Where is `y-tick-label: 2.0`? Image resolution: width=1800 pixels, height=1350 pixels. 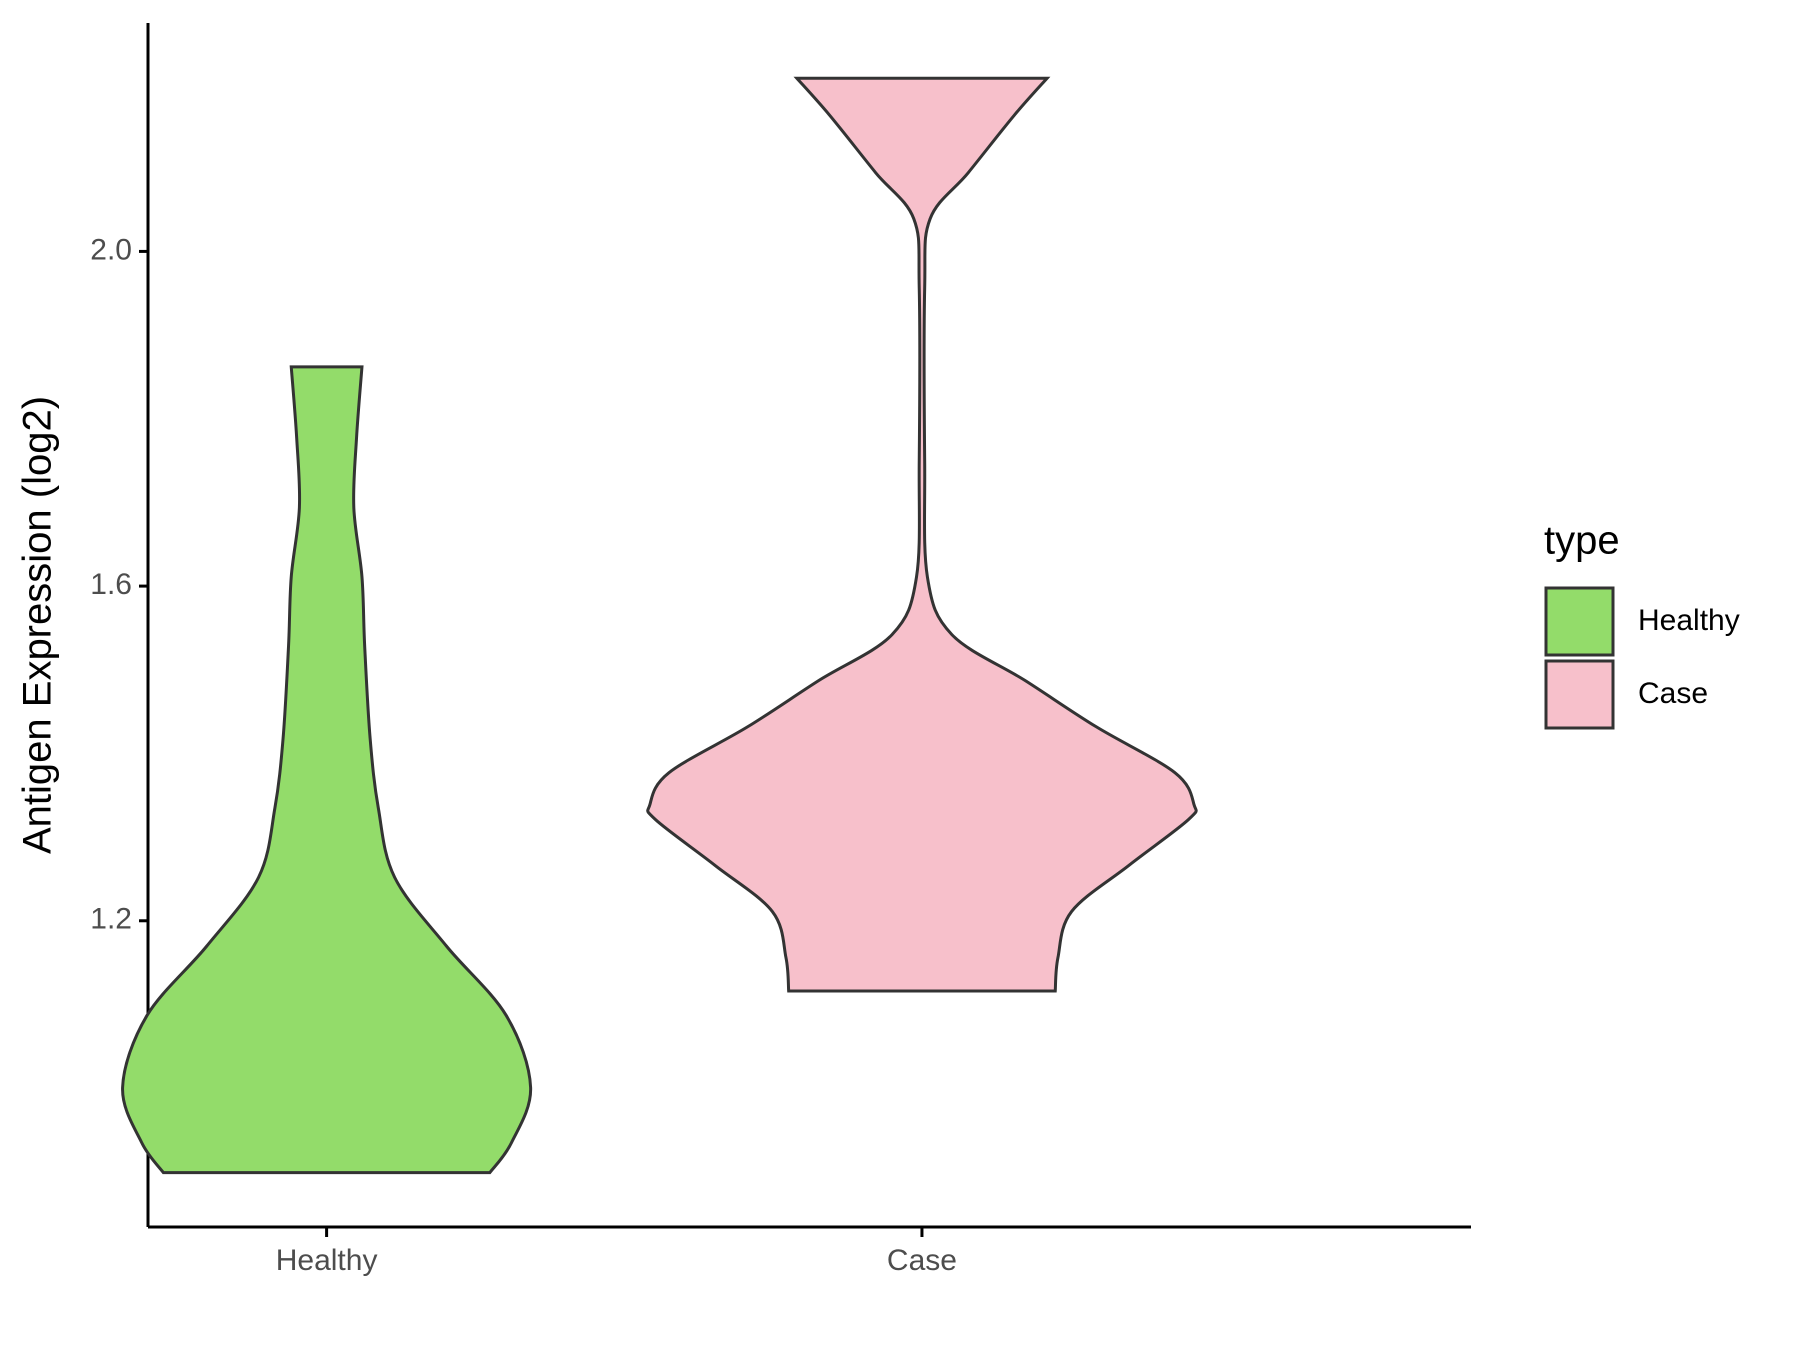
y-tick-label: 2.0 is located at coordinates (111, 249).